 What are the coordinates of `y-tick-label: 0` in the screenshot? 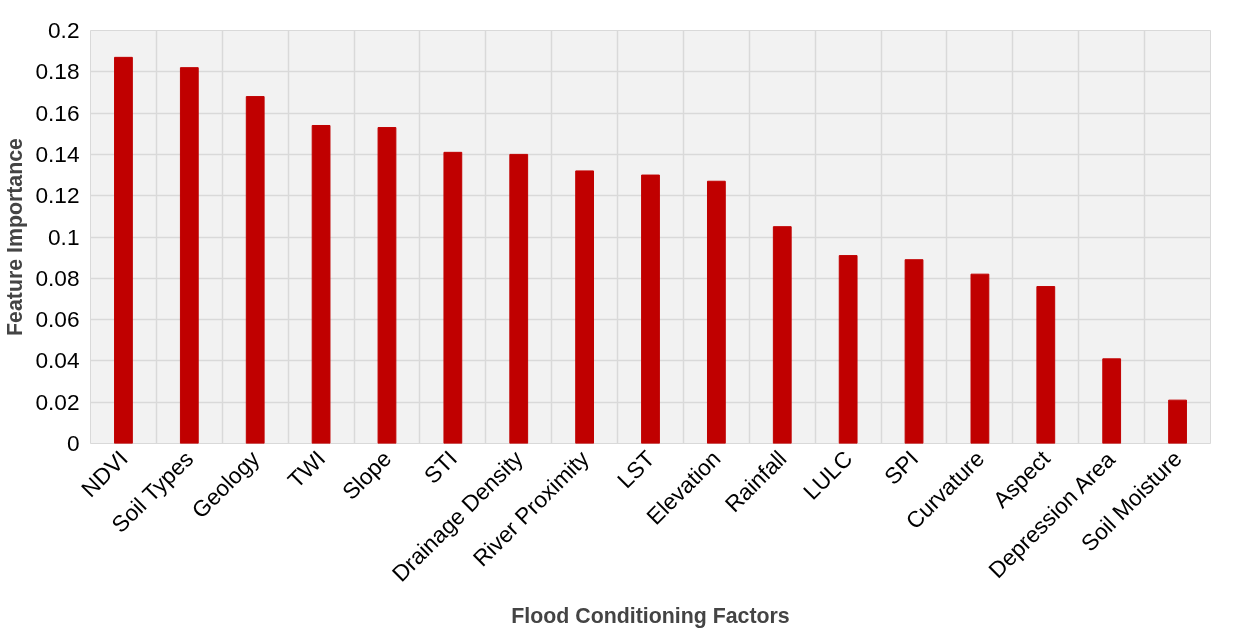 It's located at (73, 443).